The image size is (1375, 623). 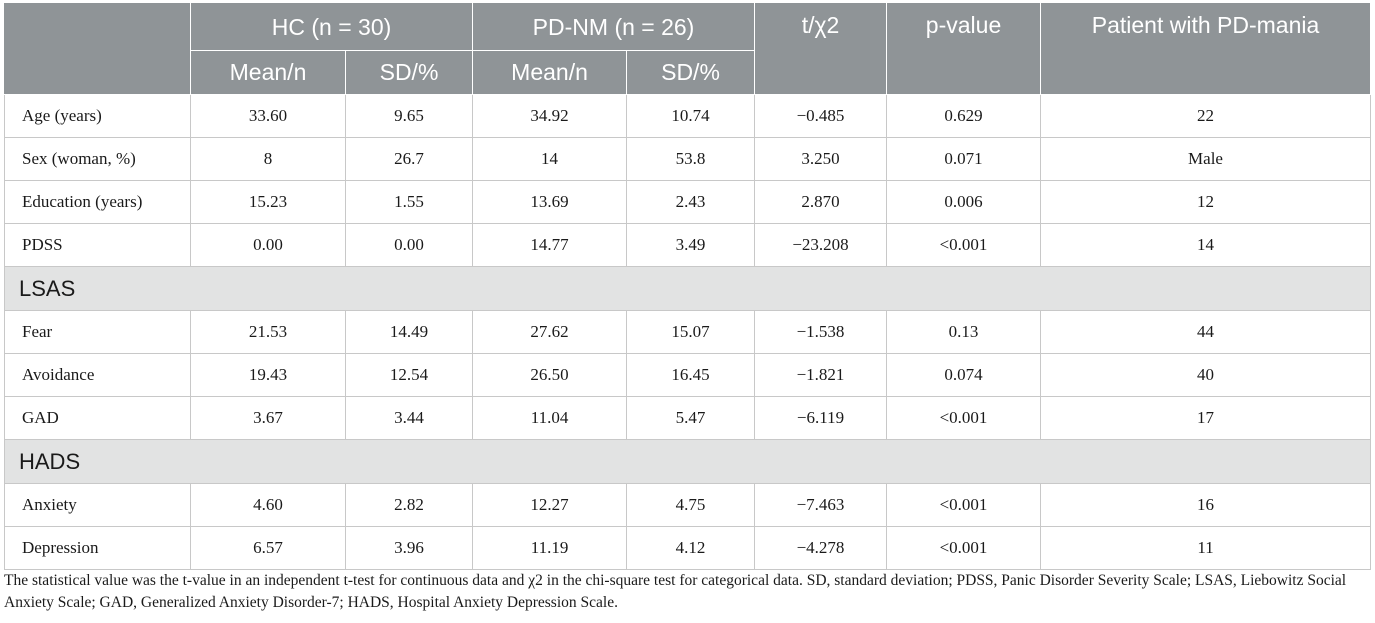 What do you see at coordinates (691, 245) in the screenshot?
I see `cell-pdnm-sd: 3.49` at bounding box center [691, 245].